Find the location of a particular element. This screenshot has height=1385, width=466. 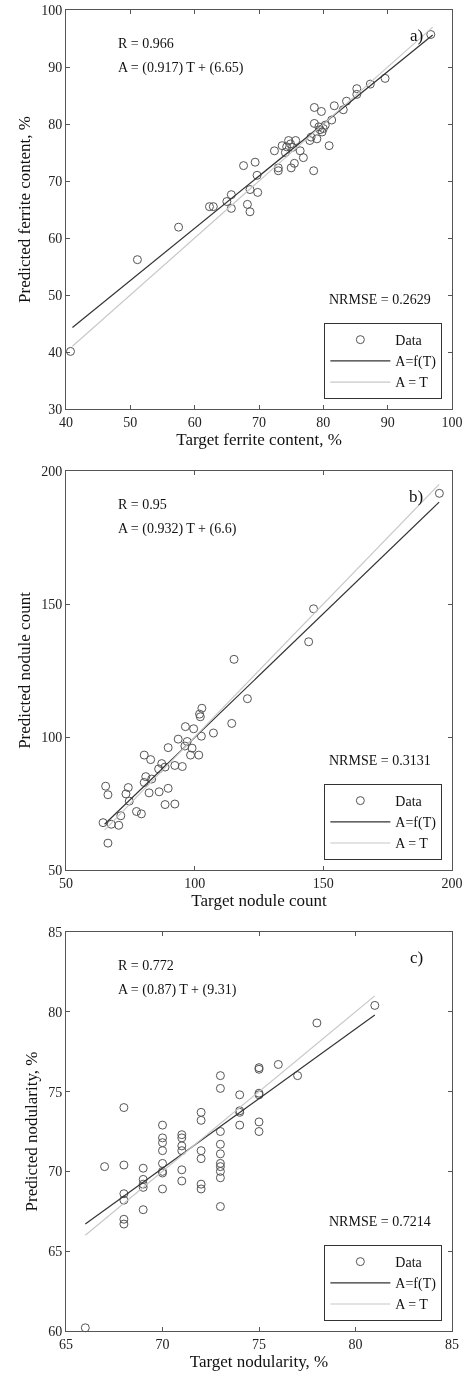

annotation: NRMSE = 0.2629 is located at coordinates (380, 299).